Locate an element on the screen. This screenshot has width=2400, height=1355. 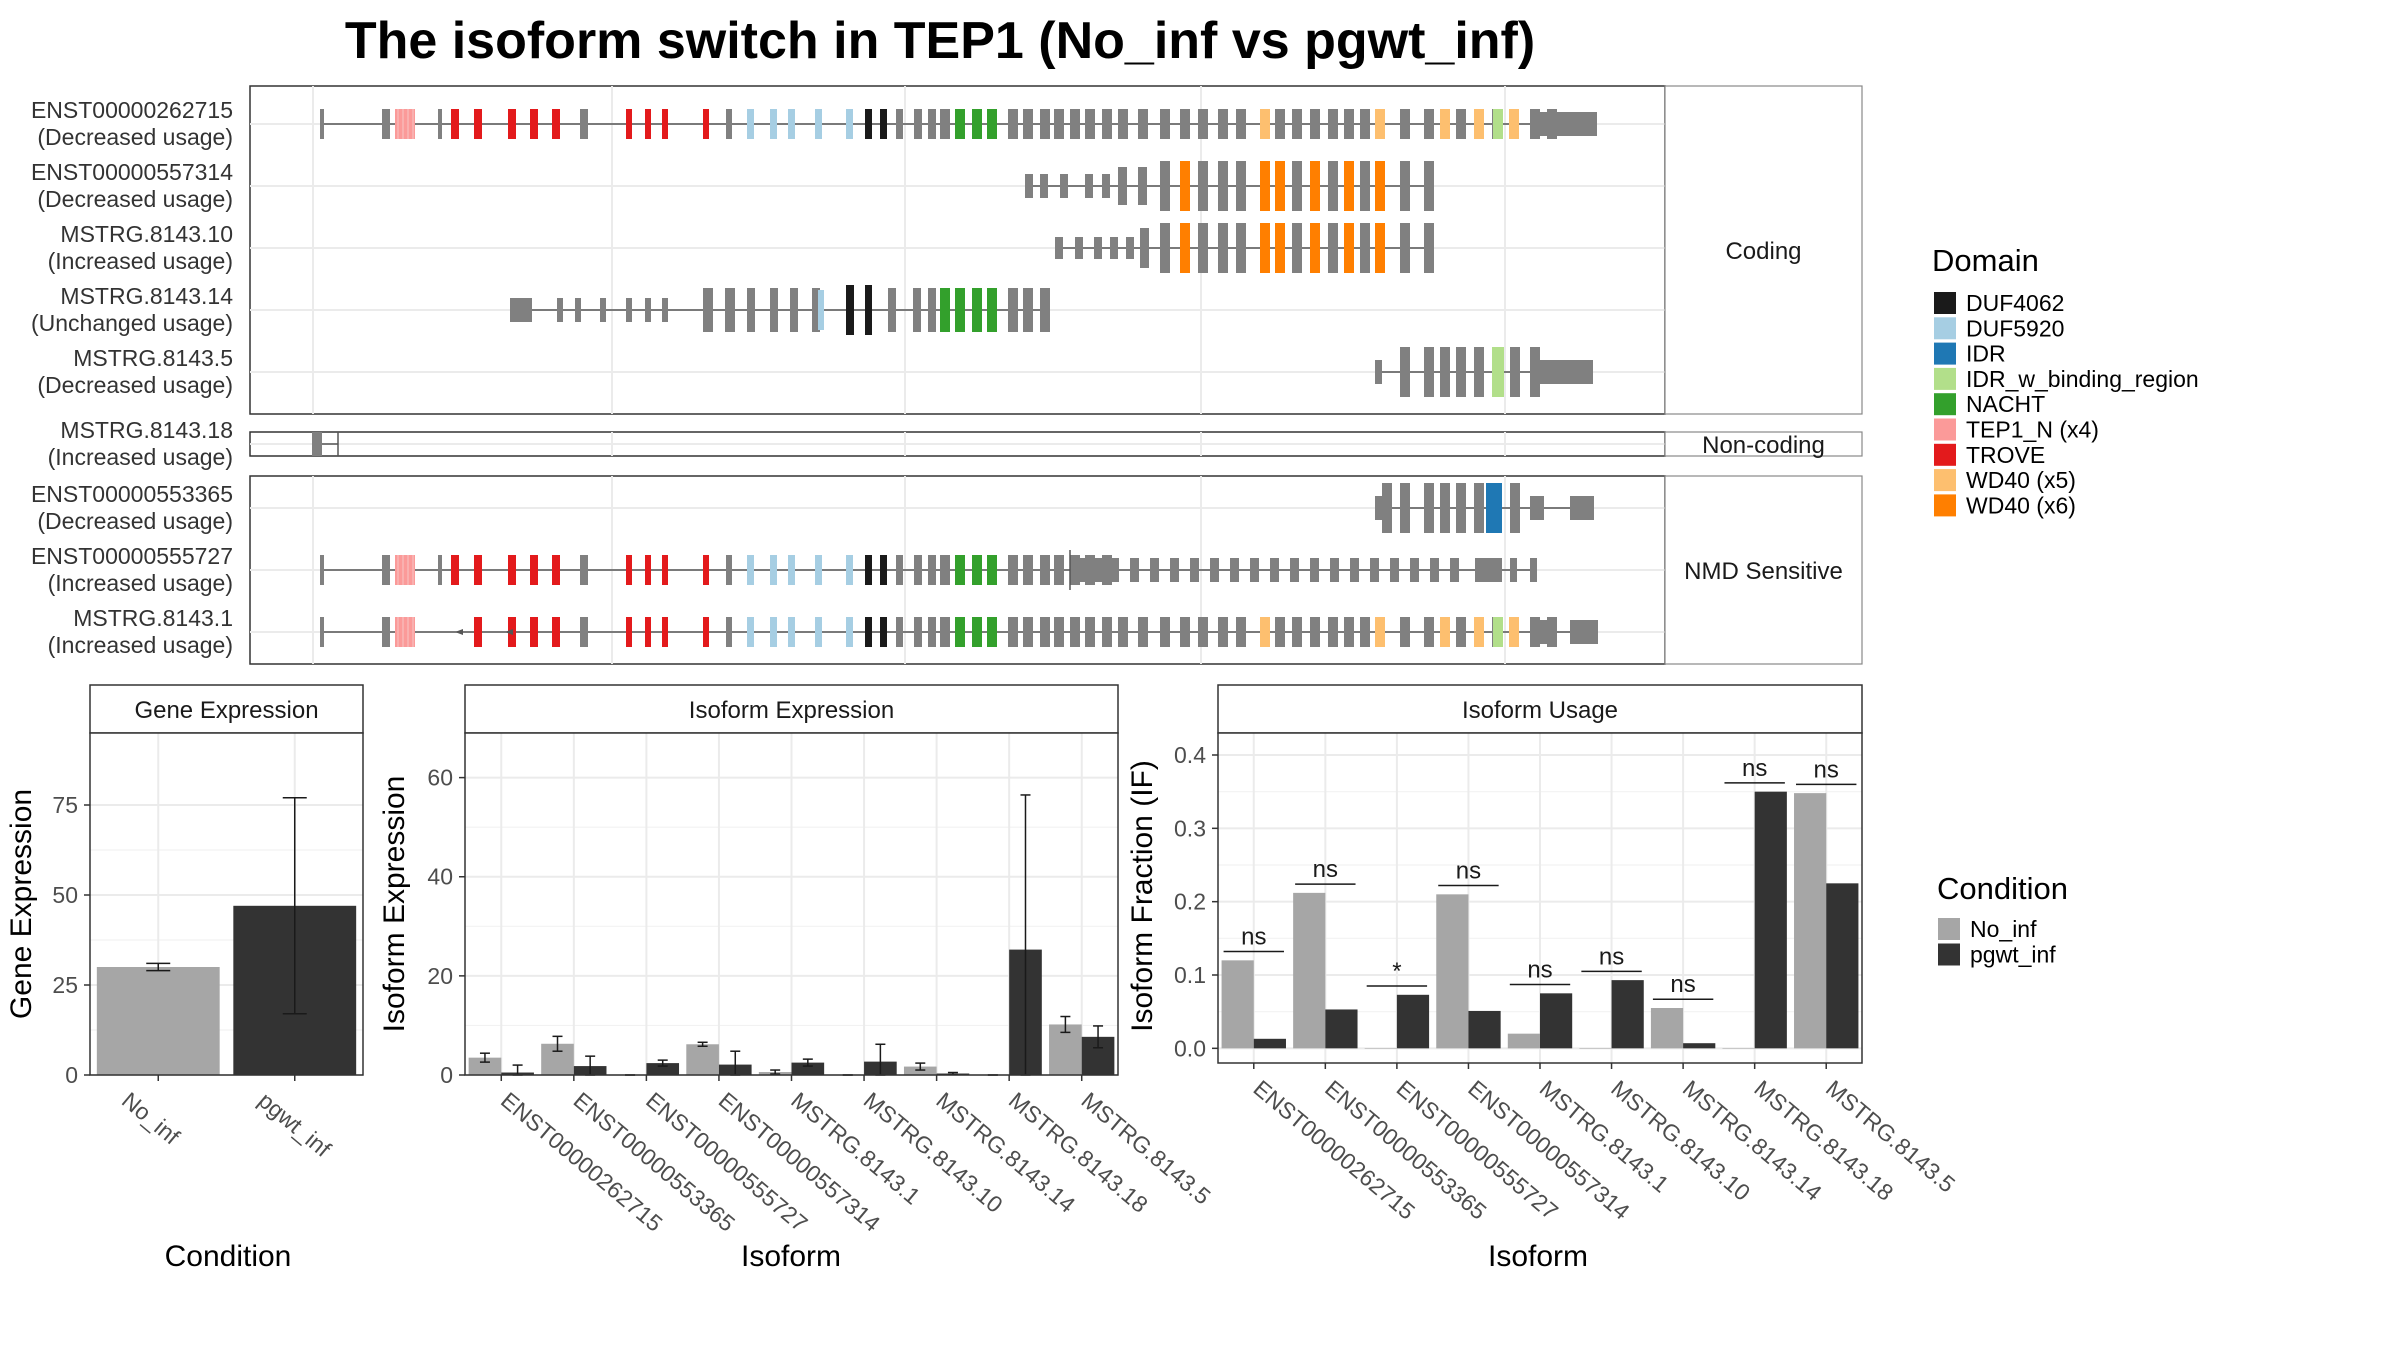
facet-strip-label: Non-coding is located at coordinates (1763, 445).